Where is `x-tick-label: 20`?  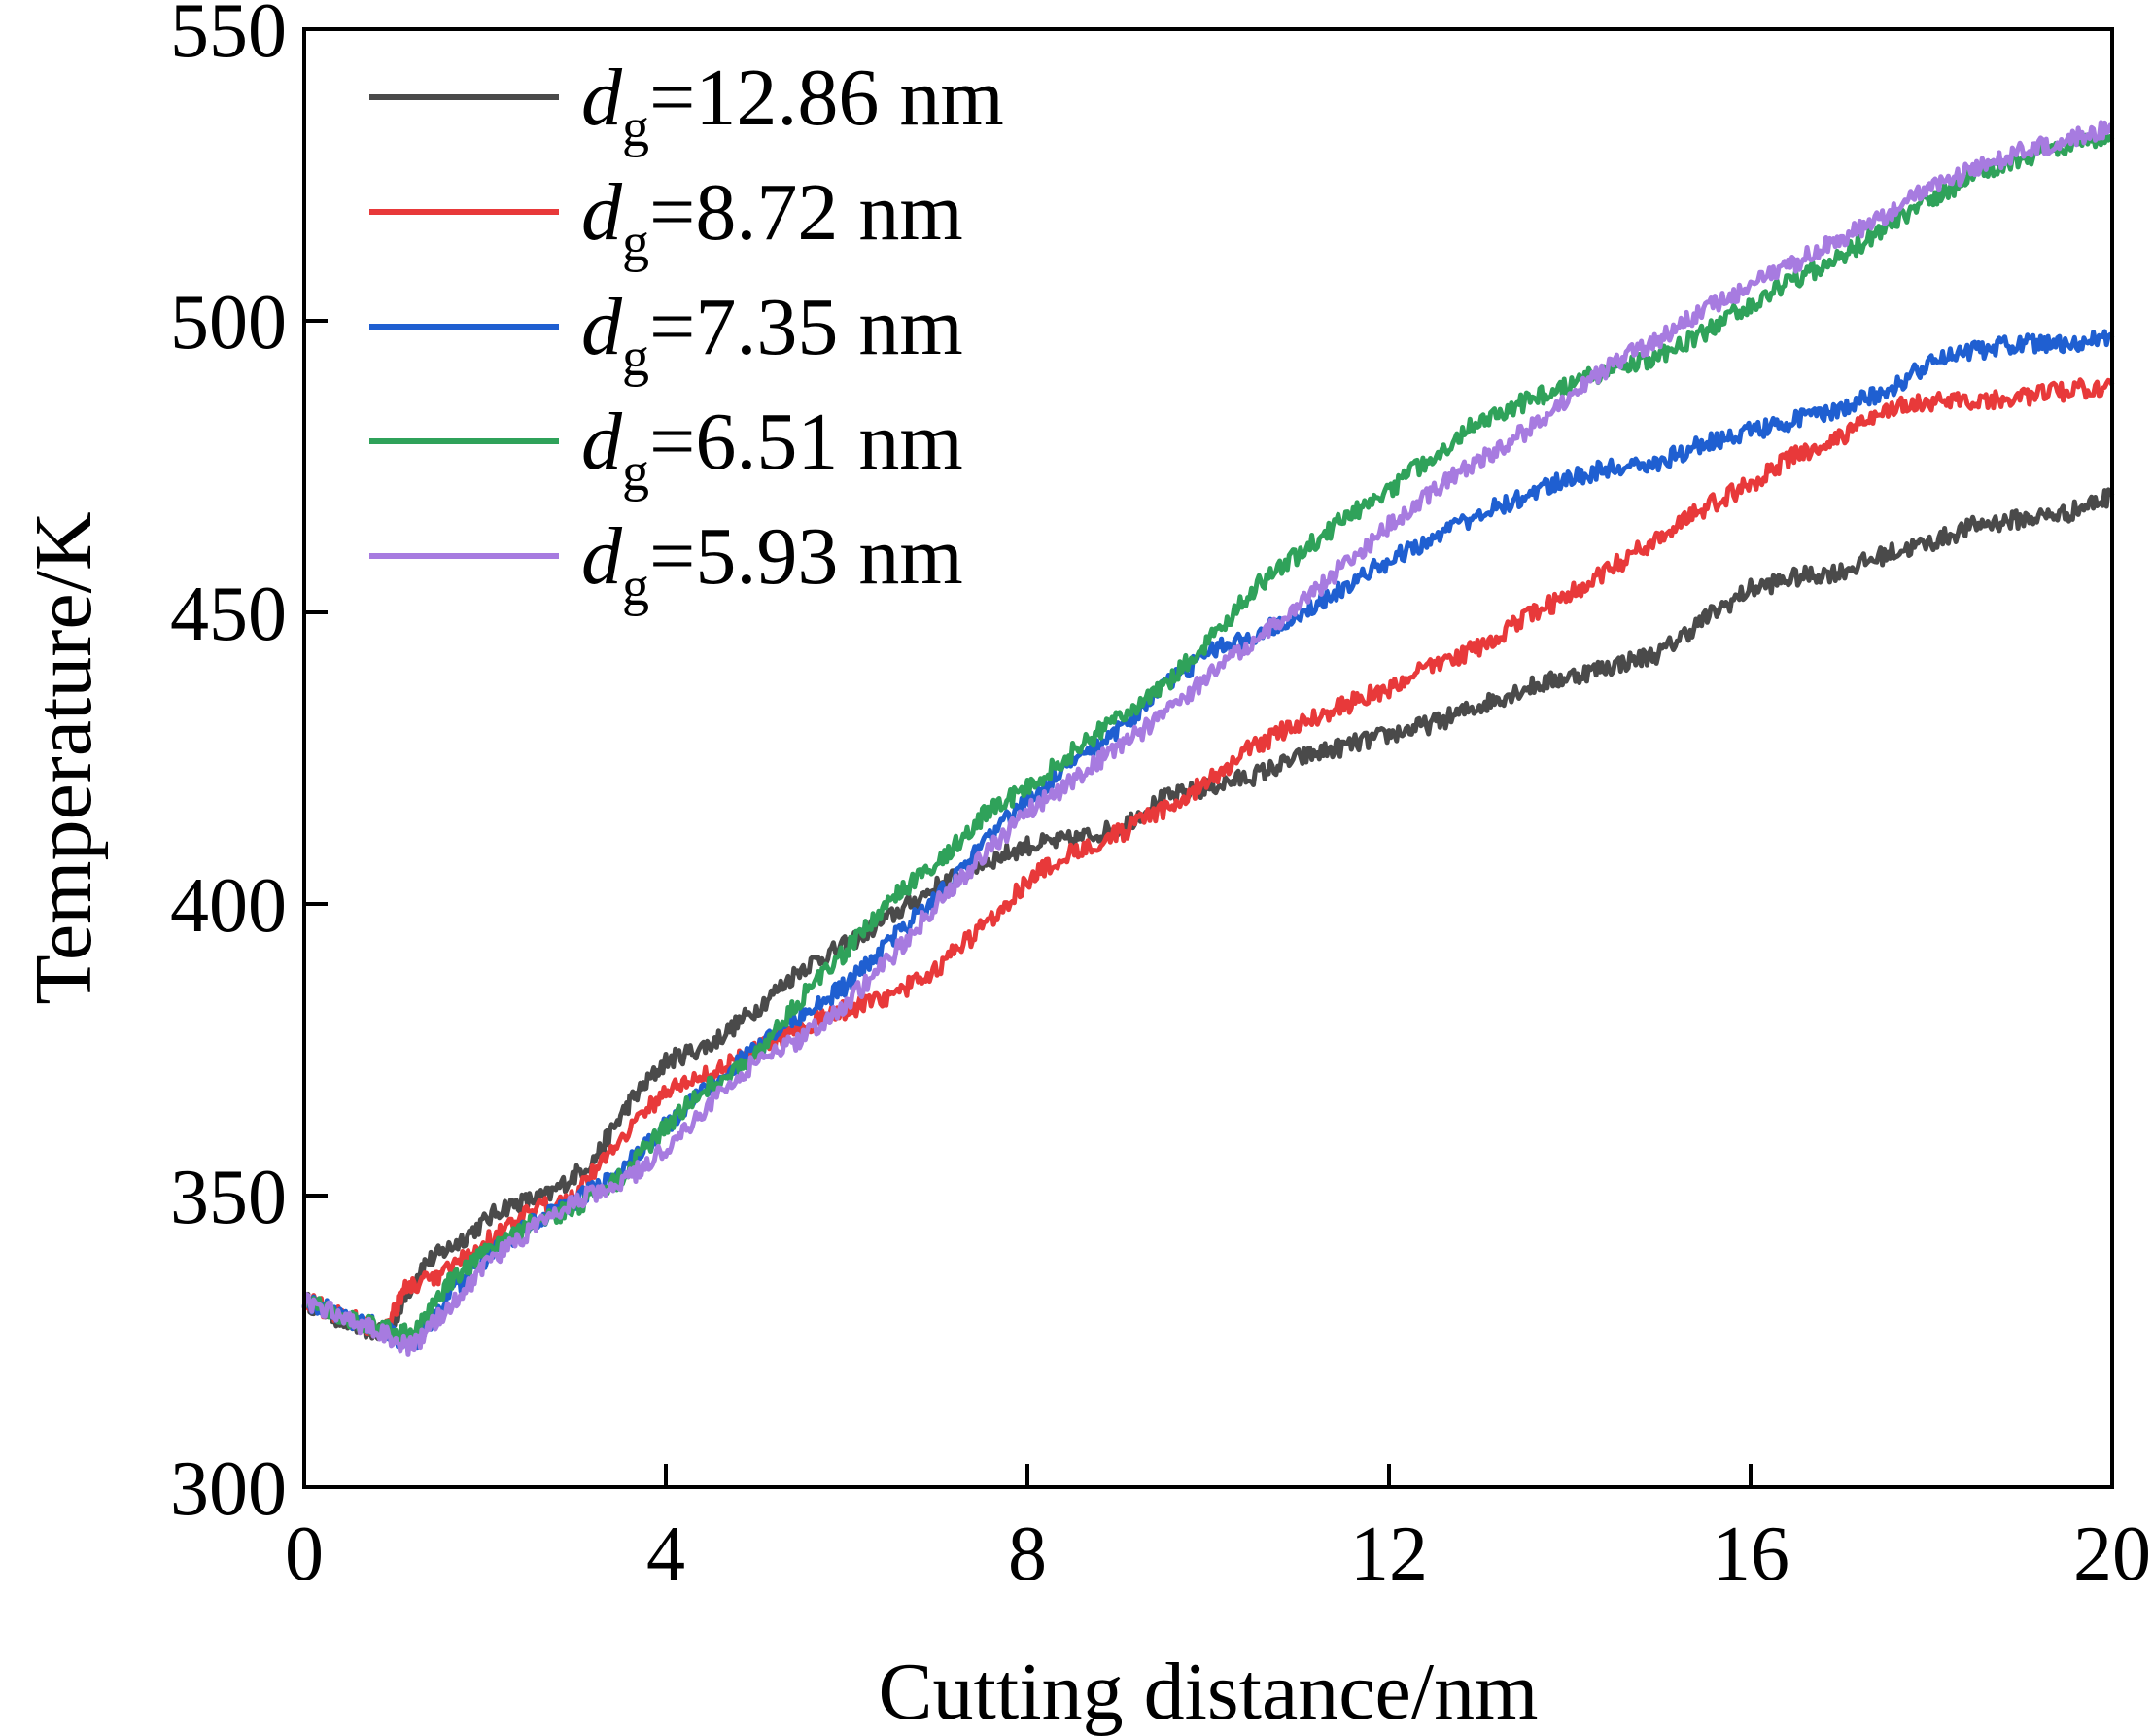 x-tick-label: 20 is located at coordinates (2112, 1554).